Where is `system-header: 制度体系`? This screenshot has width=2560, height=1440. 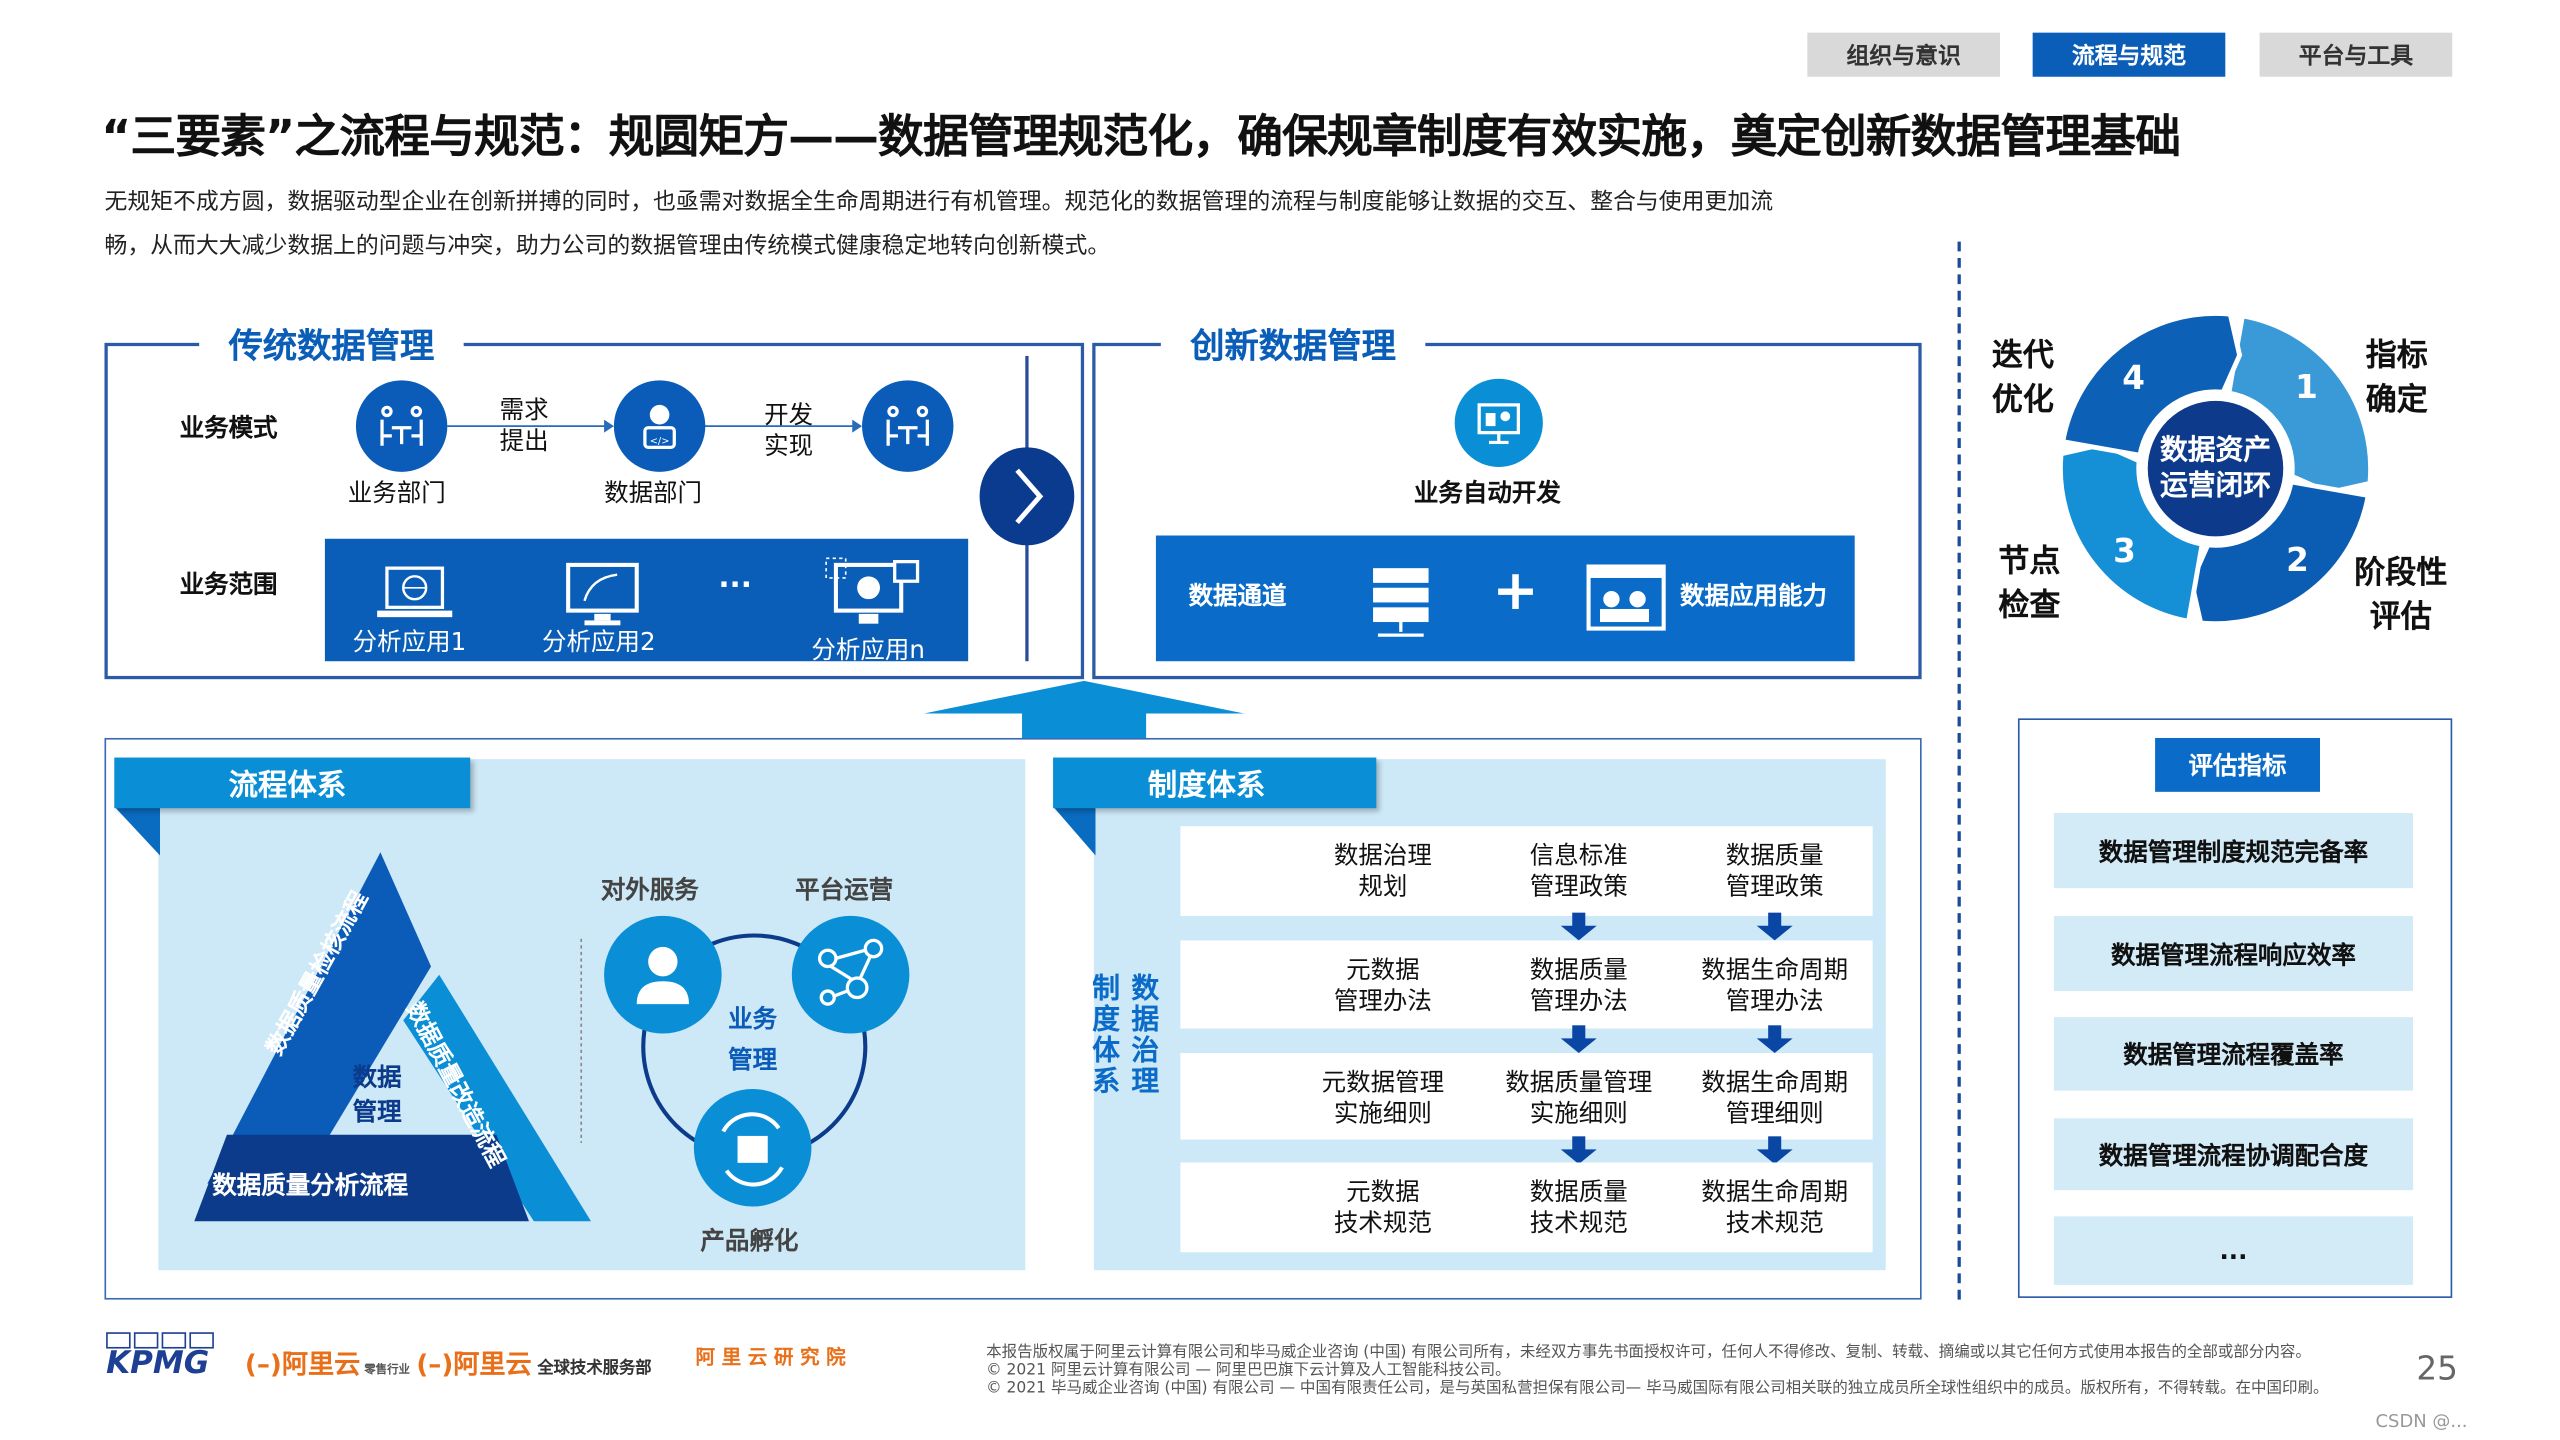 system-header: 制度体系 is located at coordinates (1215, 783).